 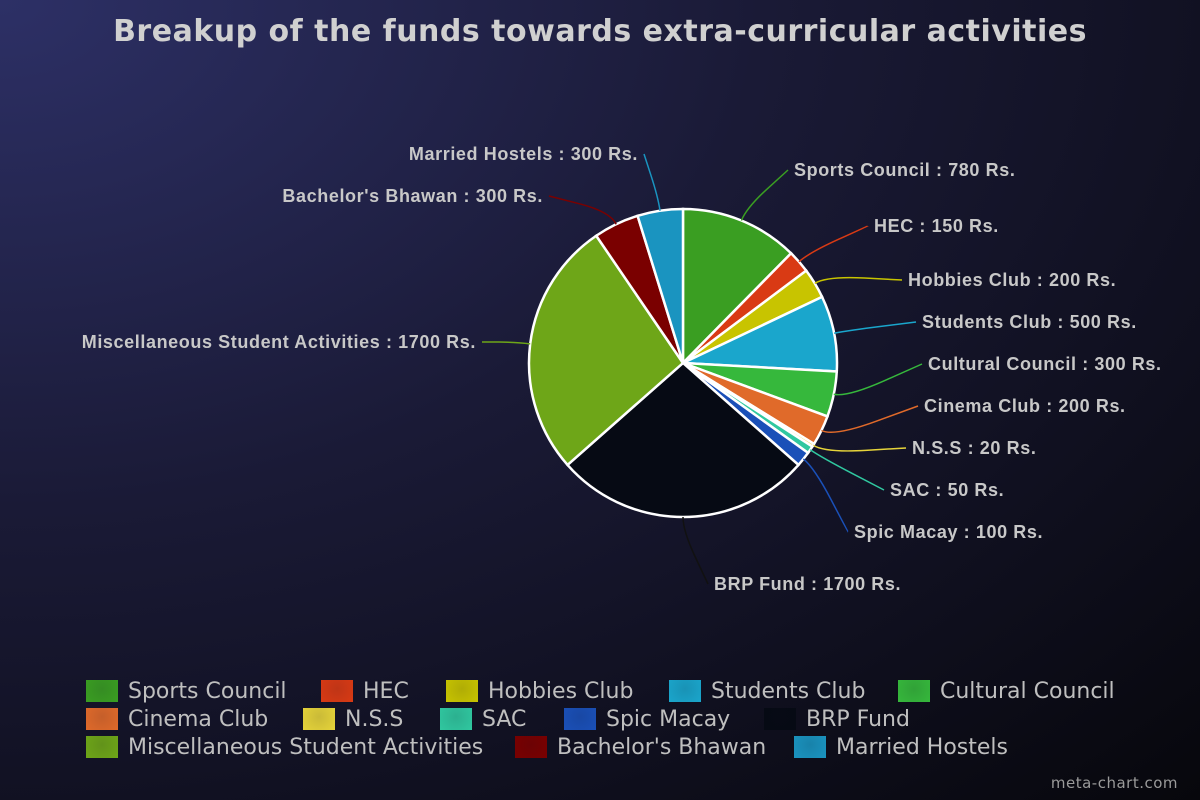 What do you see at coordinates (668, 719) in the screenshot?
I see `legend-label: Spic Macay` at bounding box center [668, 719].